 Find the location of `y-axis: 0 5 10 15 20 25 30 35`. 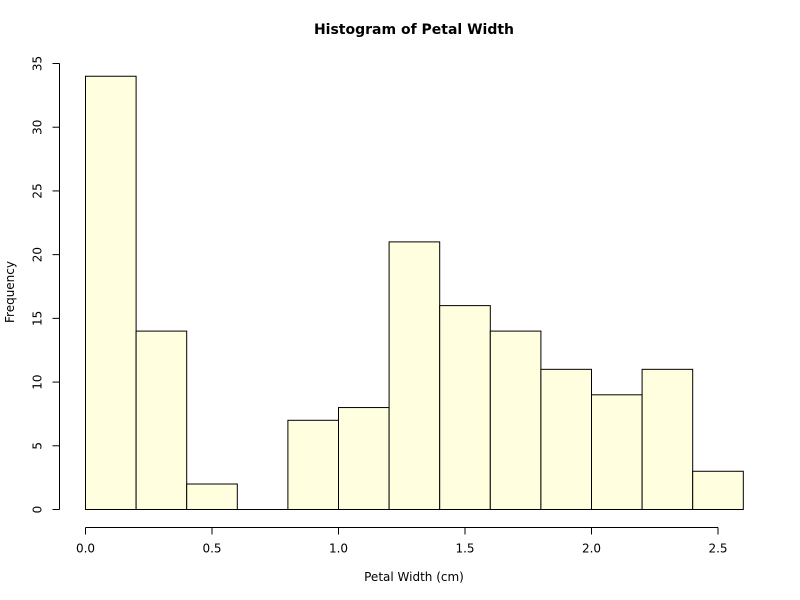

y-axis: 0 5 10 15 20 25 30 35 is located at coordinates (45, 284).